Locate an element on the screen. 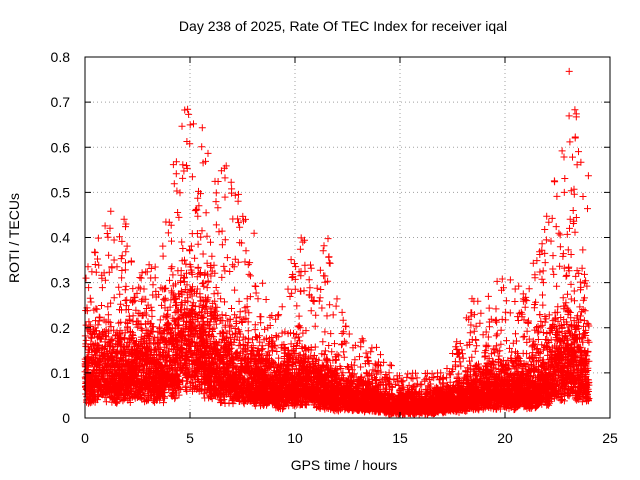 This screenshot has height=480, width=640. x-tick-label: 15 is located at coordinates (400, 438).